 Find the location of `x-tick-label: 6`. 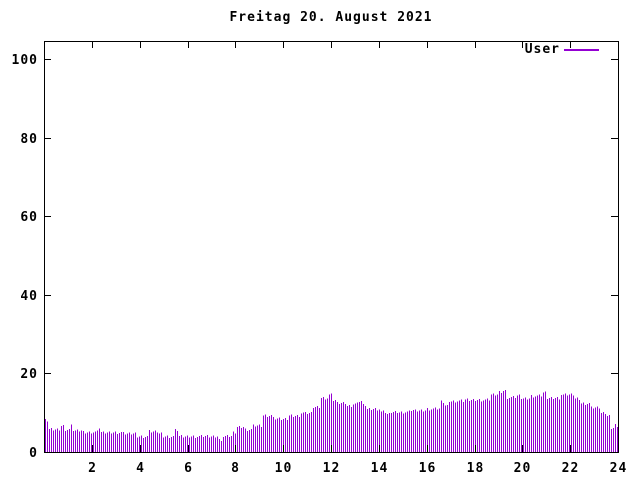

x-tick-label: 6 is located at coordinates (188, 468).